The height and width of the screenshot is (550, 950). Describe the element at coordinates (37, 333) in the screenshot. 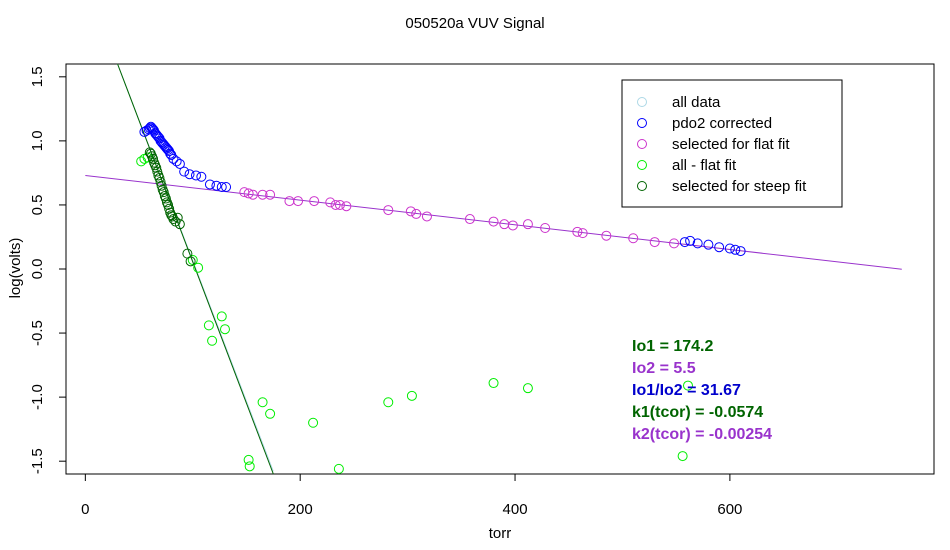

I see `y-tick-label: -0.5` at that location.